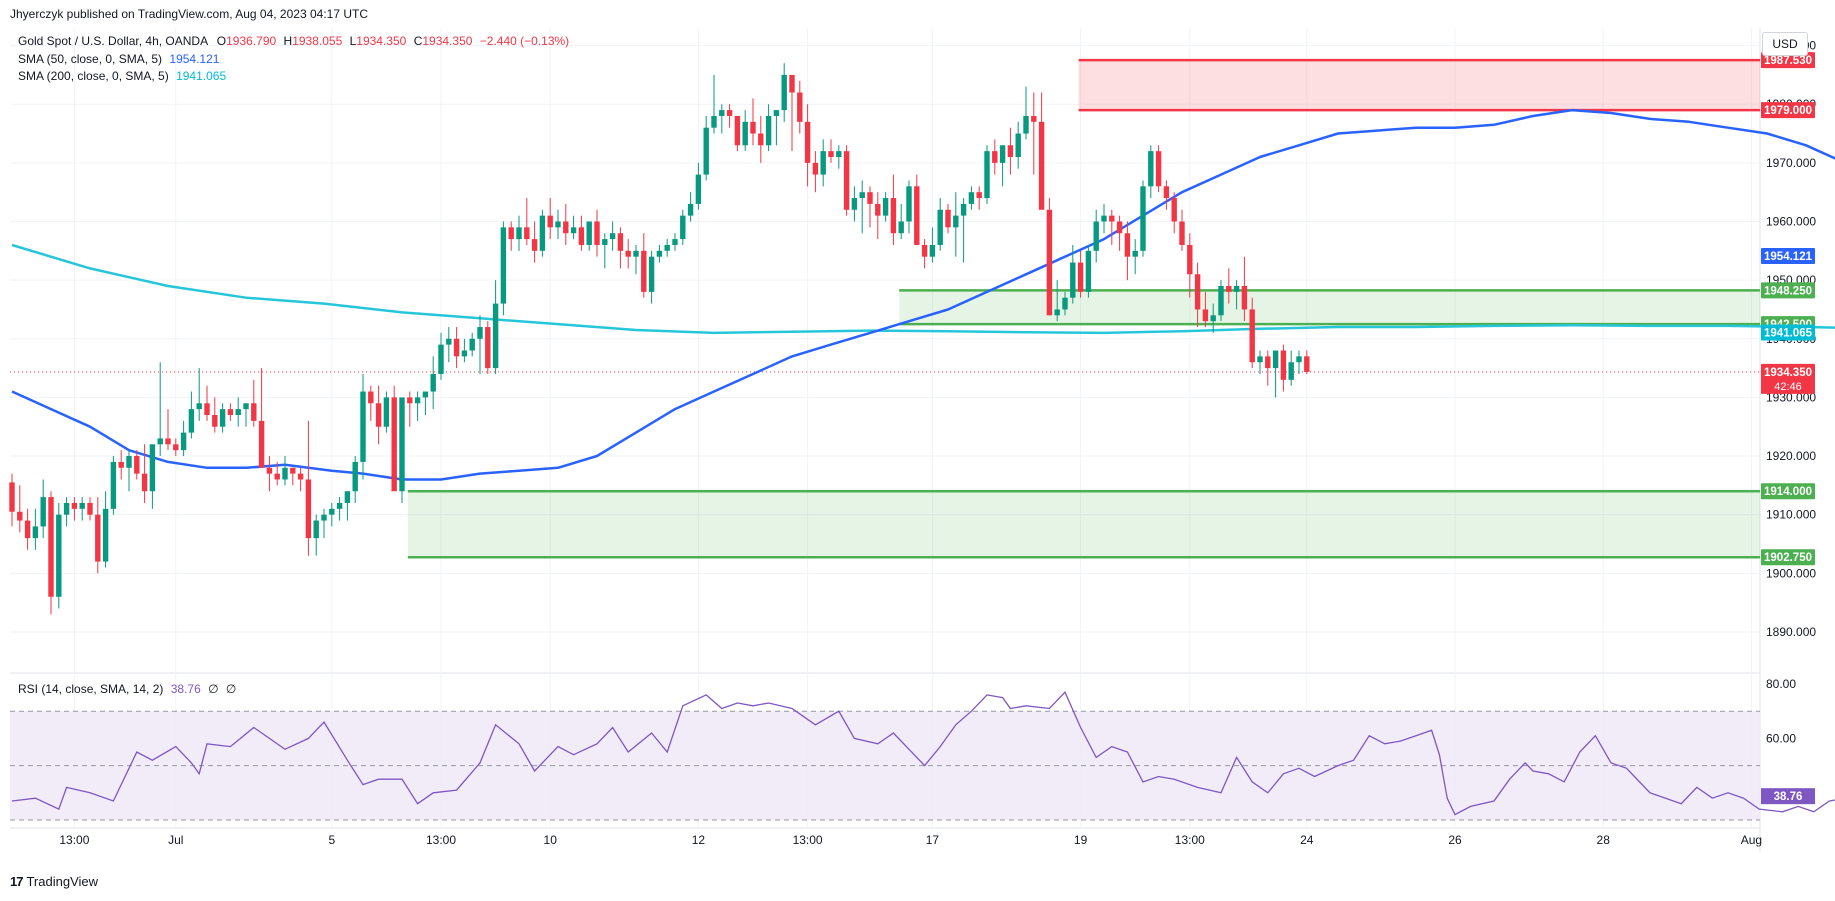 This screenshot has width=1835, height=901. I want to click on high-label: H, so click(288, 41).